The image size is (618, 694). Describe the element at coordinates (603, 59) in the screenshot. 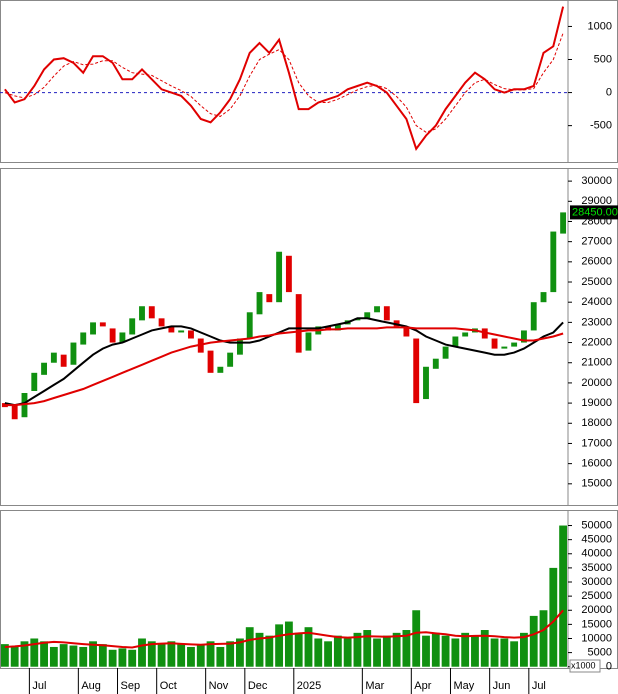

I see `y-tick-label: 500` at that location.